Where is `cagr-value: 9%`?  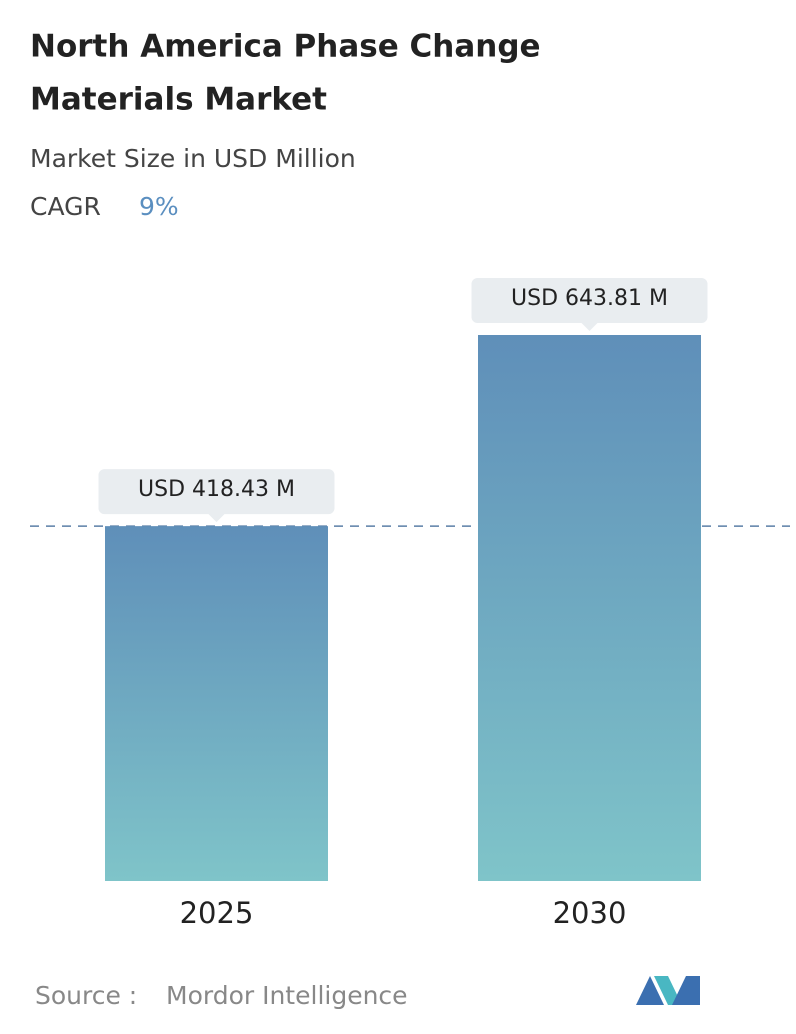 cagr-value: 9% is located at coordinates (159, 206).